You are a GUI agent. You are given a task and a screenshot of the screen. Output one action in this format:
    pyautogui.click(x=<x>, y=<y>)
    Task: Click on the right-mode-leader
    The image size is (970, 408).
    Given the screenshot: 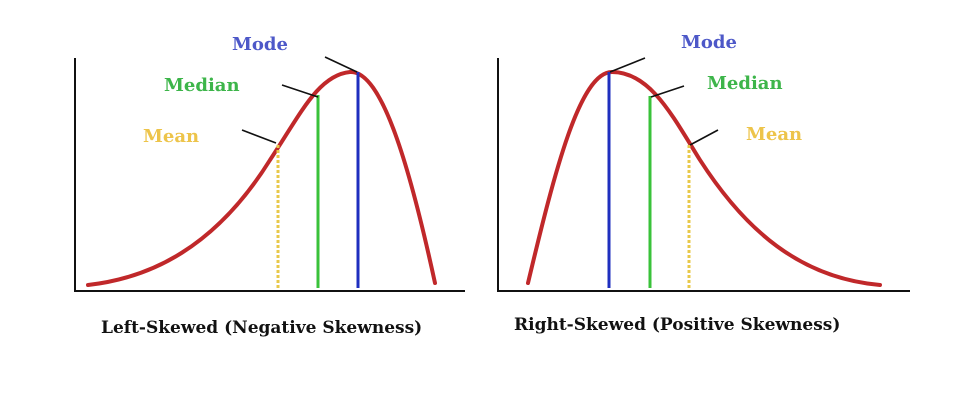 What is the action you would take?
    pyautogui.click(x=627, y=65)
    